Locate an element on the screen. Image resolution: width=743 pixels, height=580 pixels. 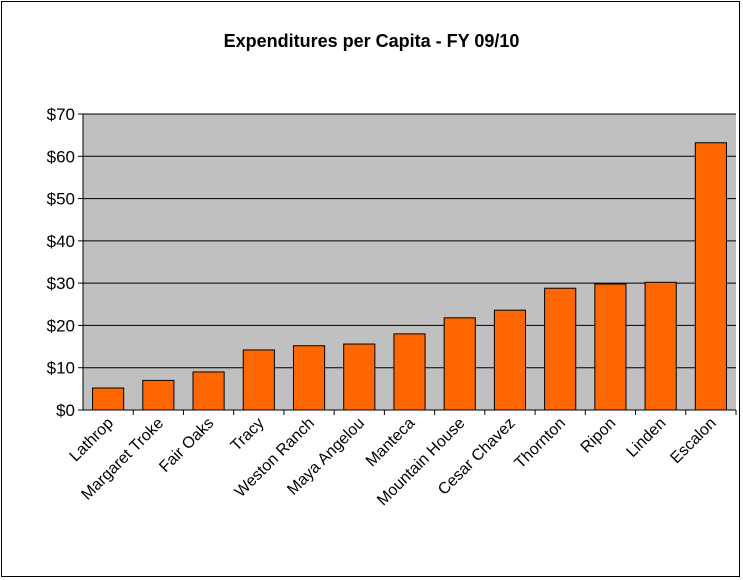
chart-title: Expenditures per Capita - FY 09/10 is located at coordinates (371, 41).